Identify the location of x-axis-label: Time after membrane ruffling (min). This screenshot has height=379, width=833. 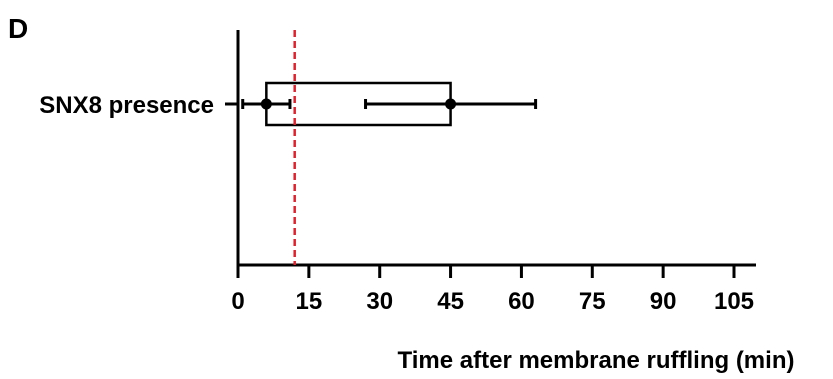
(596, 360).